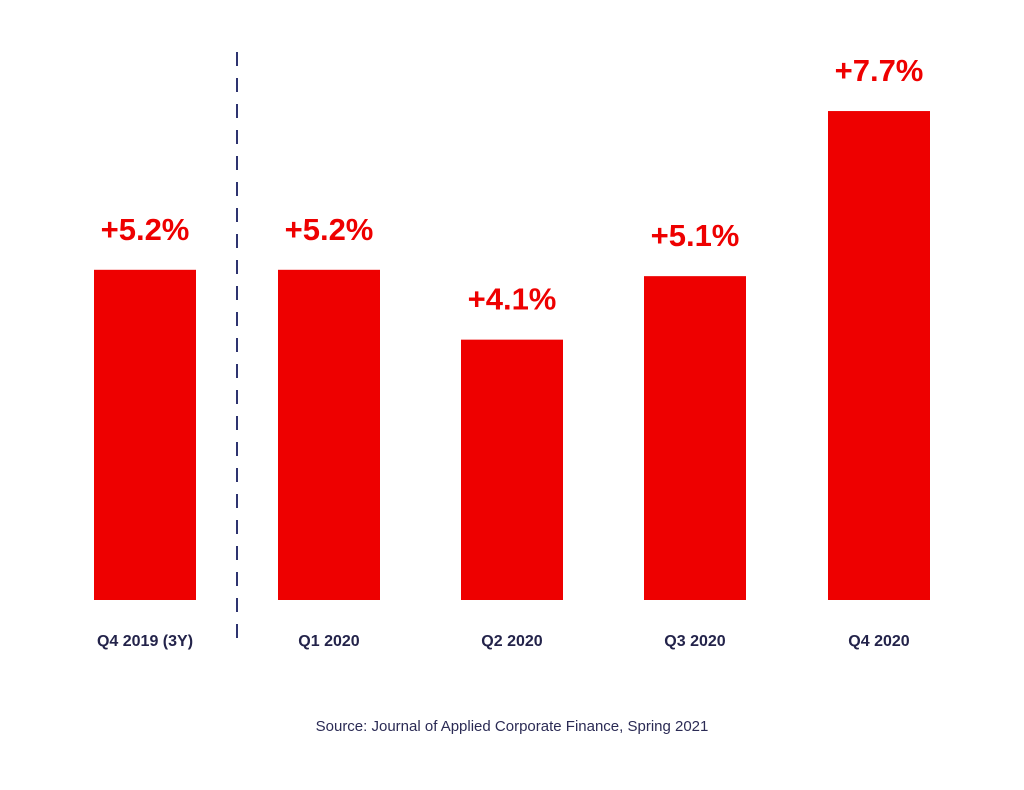 The image size is (1024, 790). What do you see at coordinates (145, 641) in the screenshot?
I see `x-tick-label: Q4 2019 (3Y)` at bounding box center [145, 641].